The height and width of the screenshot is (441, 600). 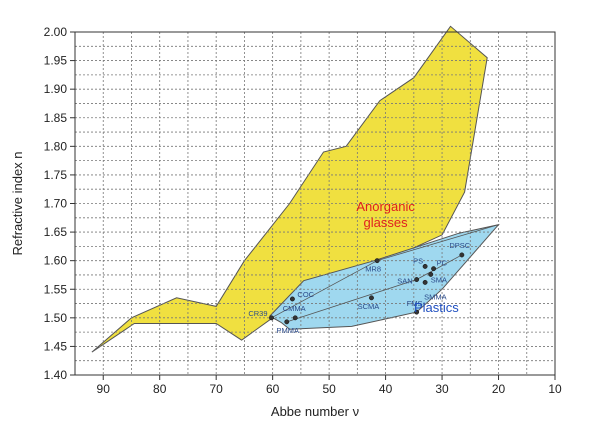 What do you see at coordinates (415, 303) in the screenshot?
I see `point-label-fms: FMS` at bounding box center [415, 303].